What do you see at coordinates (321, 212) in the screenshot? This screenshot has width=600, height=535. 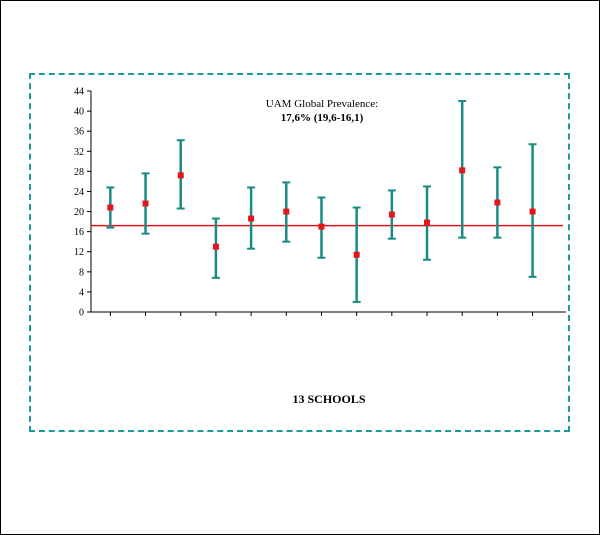 I see `data-points` at bounding box center [321, 212].